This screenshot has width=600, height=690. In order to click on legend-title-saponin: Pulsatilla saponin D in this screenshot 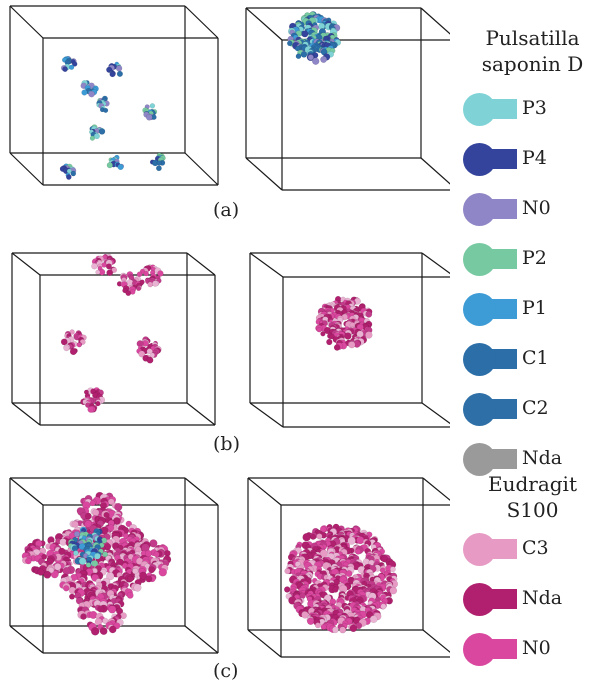, I will do `click(532, 51)`.